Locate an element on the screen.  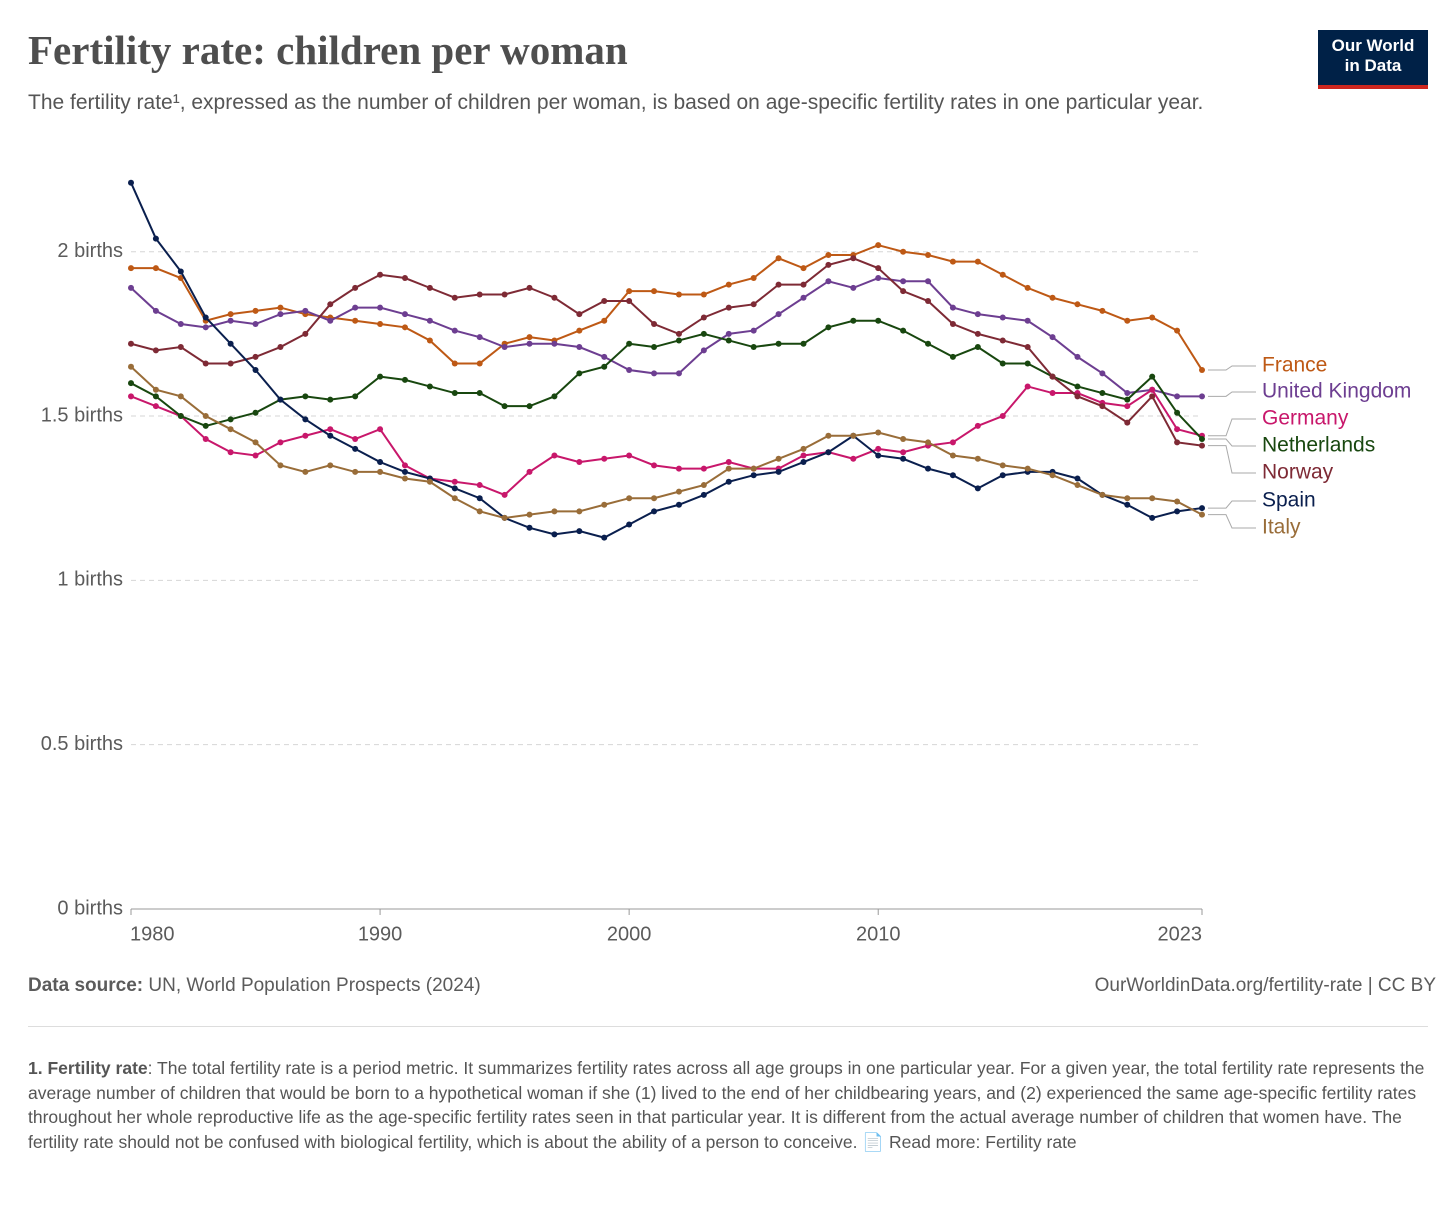
series-line is located at coordinates (667, 307).